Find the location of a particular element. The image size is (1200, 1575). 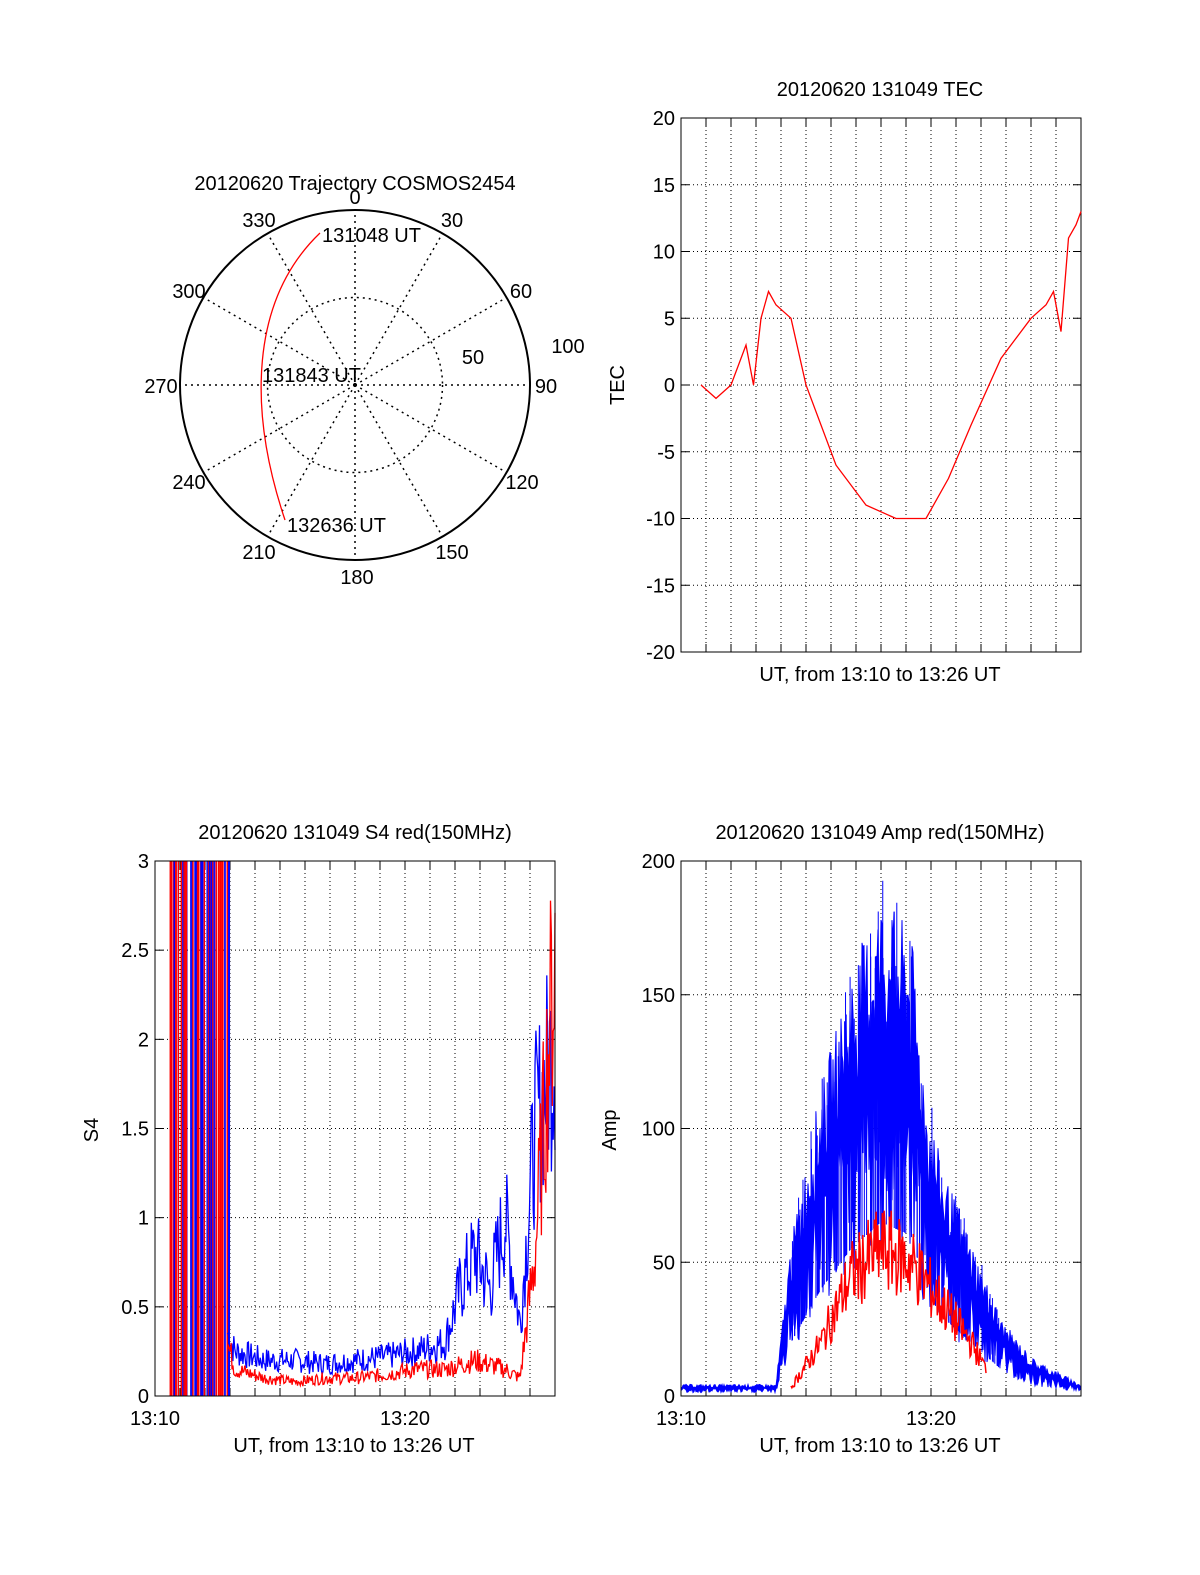

s4-ytick-label: 1.5 is located at coordinates (135, 1130).